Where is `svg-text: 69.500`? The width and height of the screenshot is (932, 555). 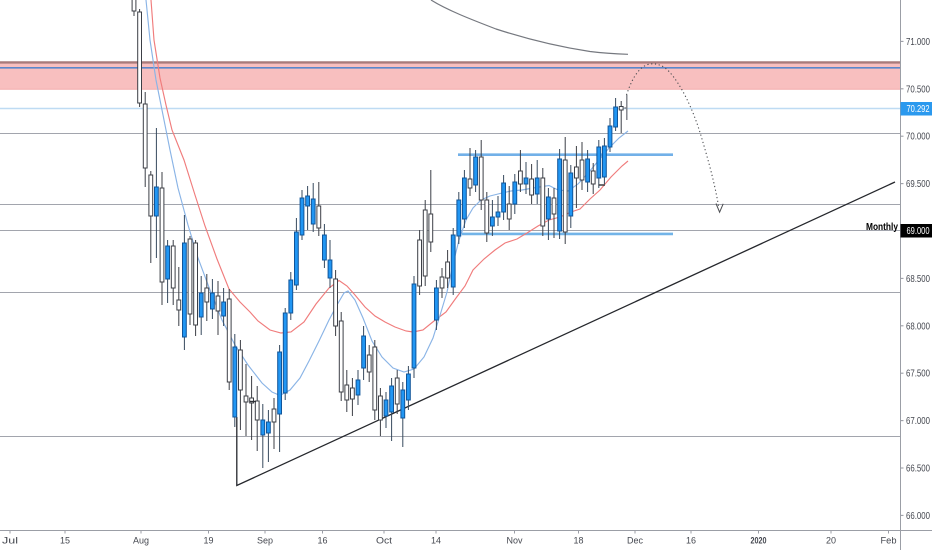
svg-text: 69.500 is located at coordinates (918, 184).